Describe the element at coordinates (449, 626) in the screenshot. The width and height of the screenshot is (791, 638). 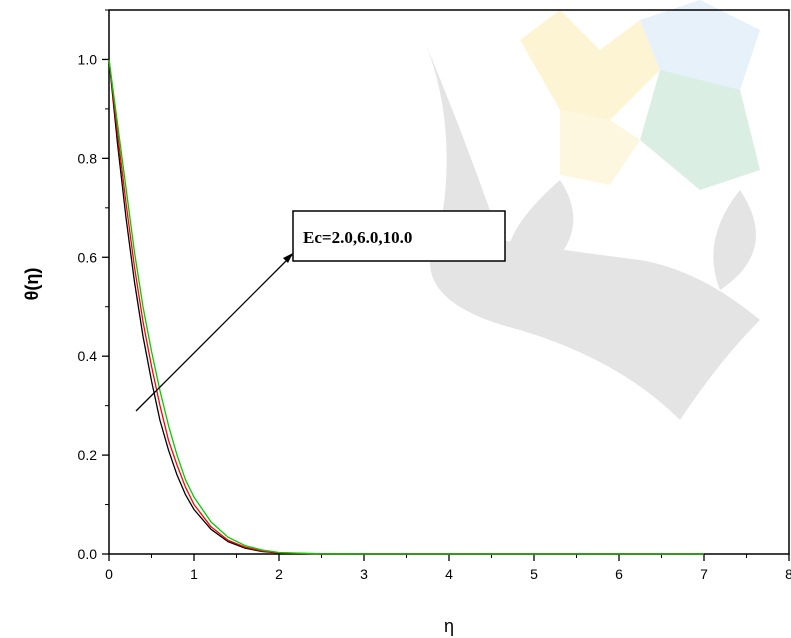
I see `x-axis-title: η` at that location.